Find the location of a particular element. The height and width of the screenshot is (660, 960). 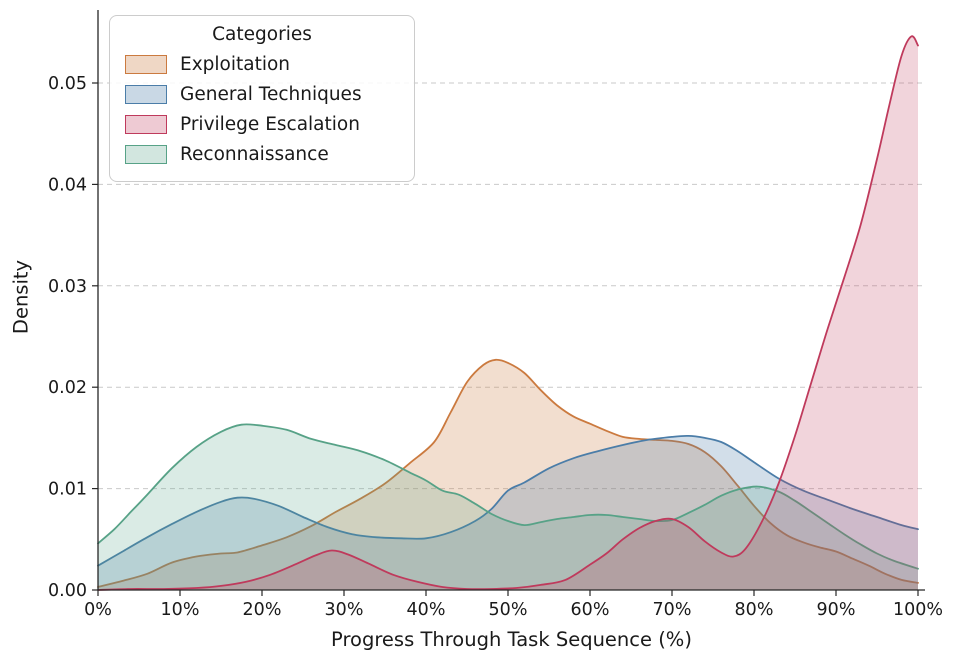

legend-item: Exploitation is located at coordinates (262, 64).